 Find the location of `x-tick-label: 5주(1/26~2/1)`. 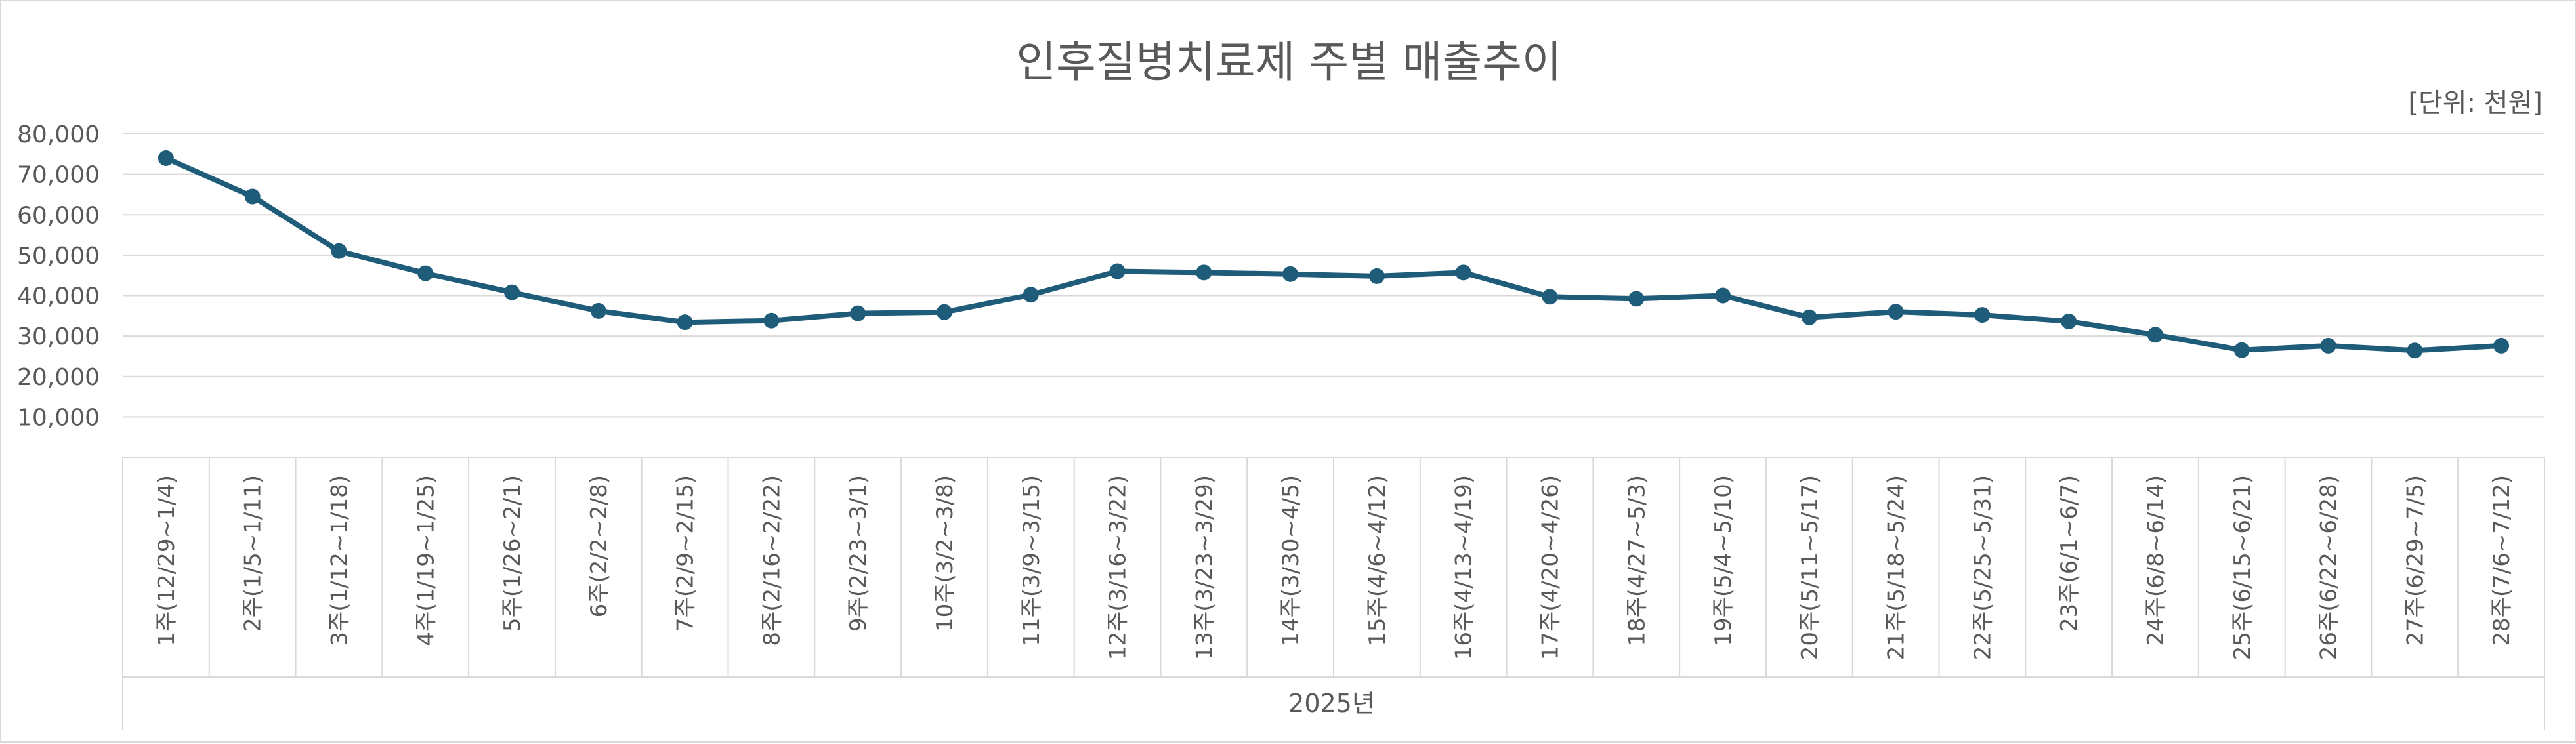

x-tick-label: 5주(1/26~2/1) is located at coordinates (512, 553).